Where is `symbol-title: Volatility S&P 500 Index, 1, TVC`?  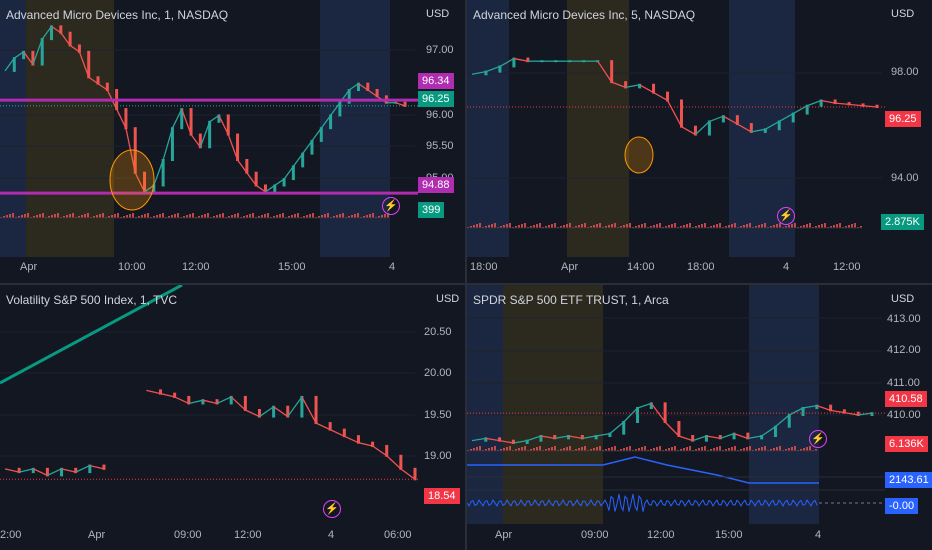 symbol-title: Volatility S&P 500 Index, 1, TVC is located at coordinates (91, 300).